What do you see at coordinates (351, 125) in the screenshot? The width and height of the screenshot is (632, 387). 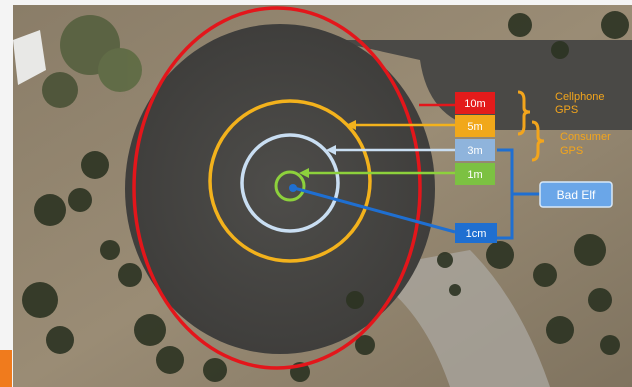 I see `arrow-5m-icon` at bounding box center [351, 125].